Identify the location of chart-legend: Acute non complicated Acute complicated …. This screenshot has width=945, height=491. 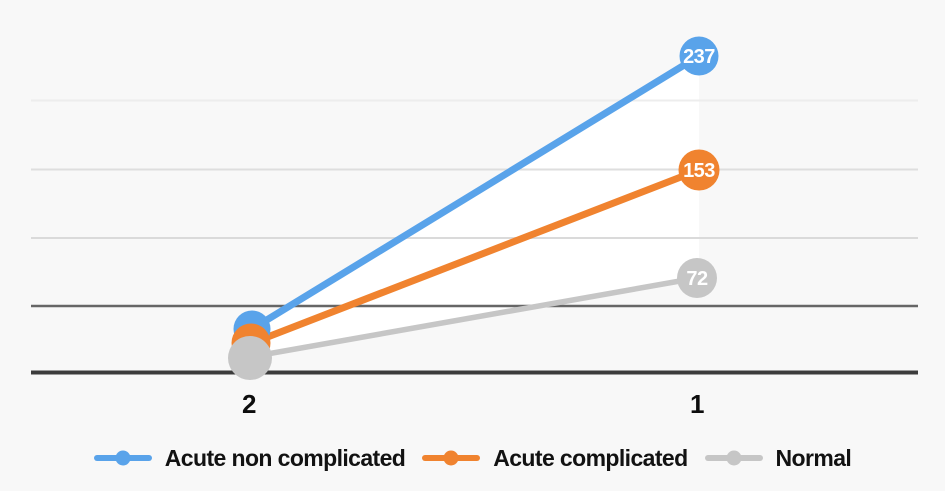
(472, 458).